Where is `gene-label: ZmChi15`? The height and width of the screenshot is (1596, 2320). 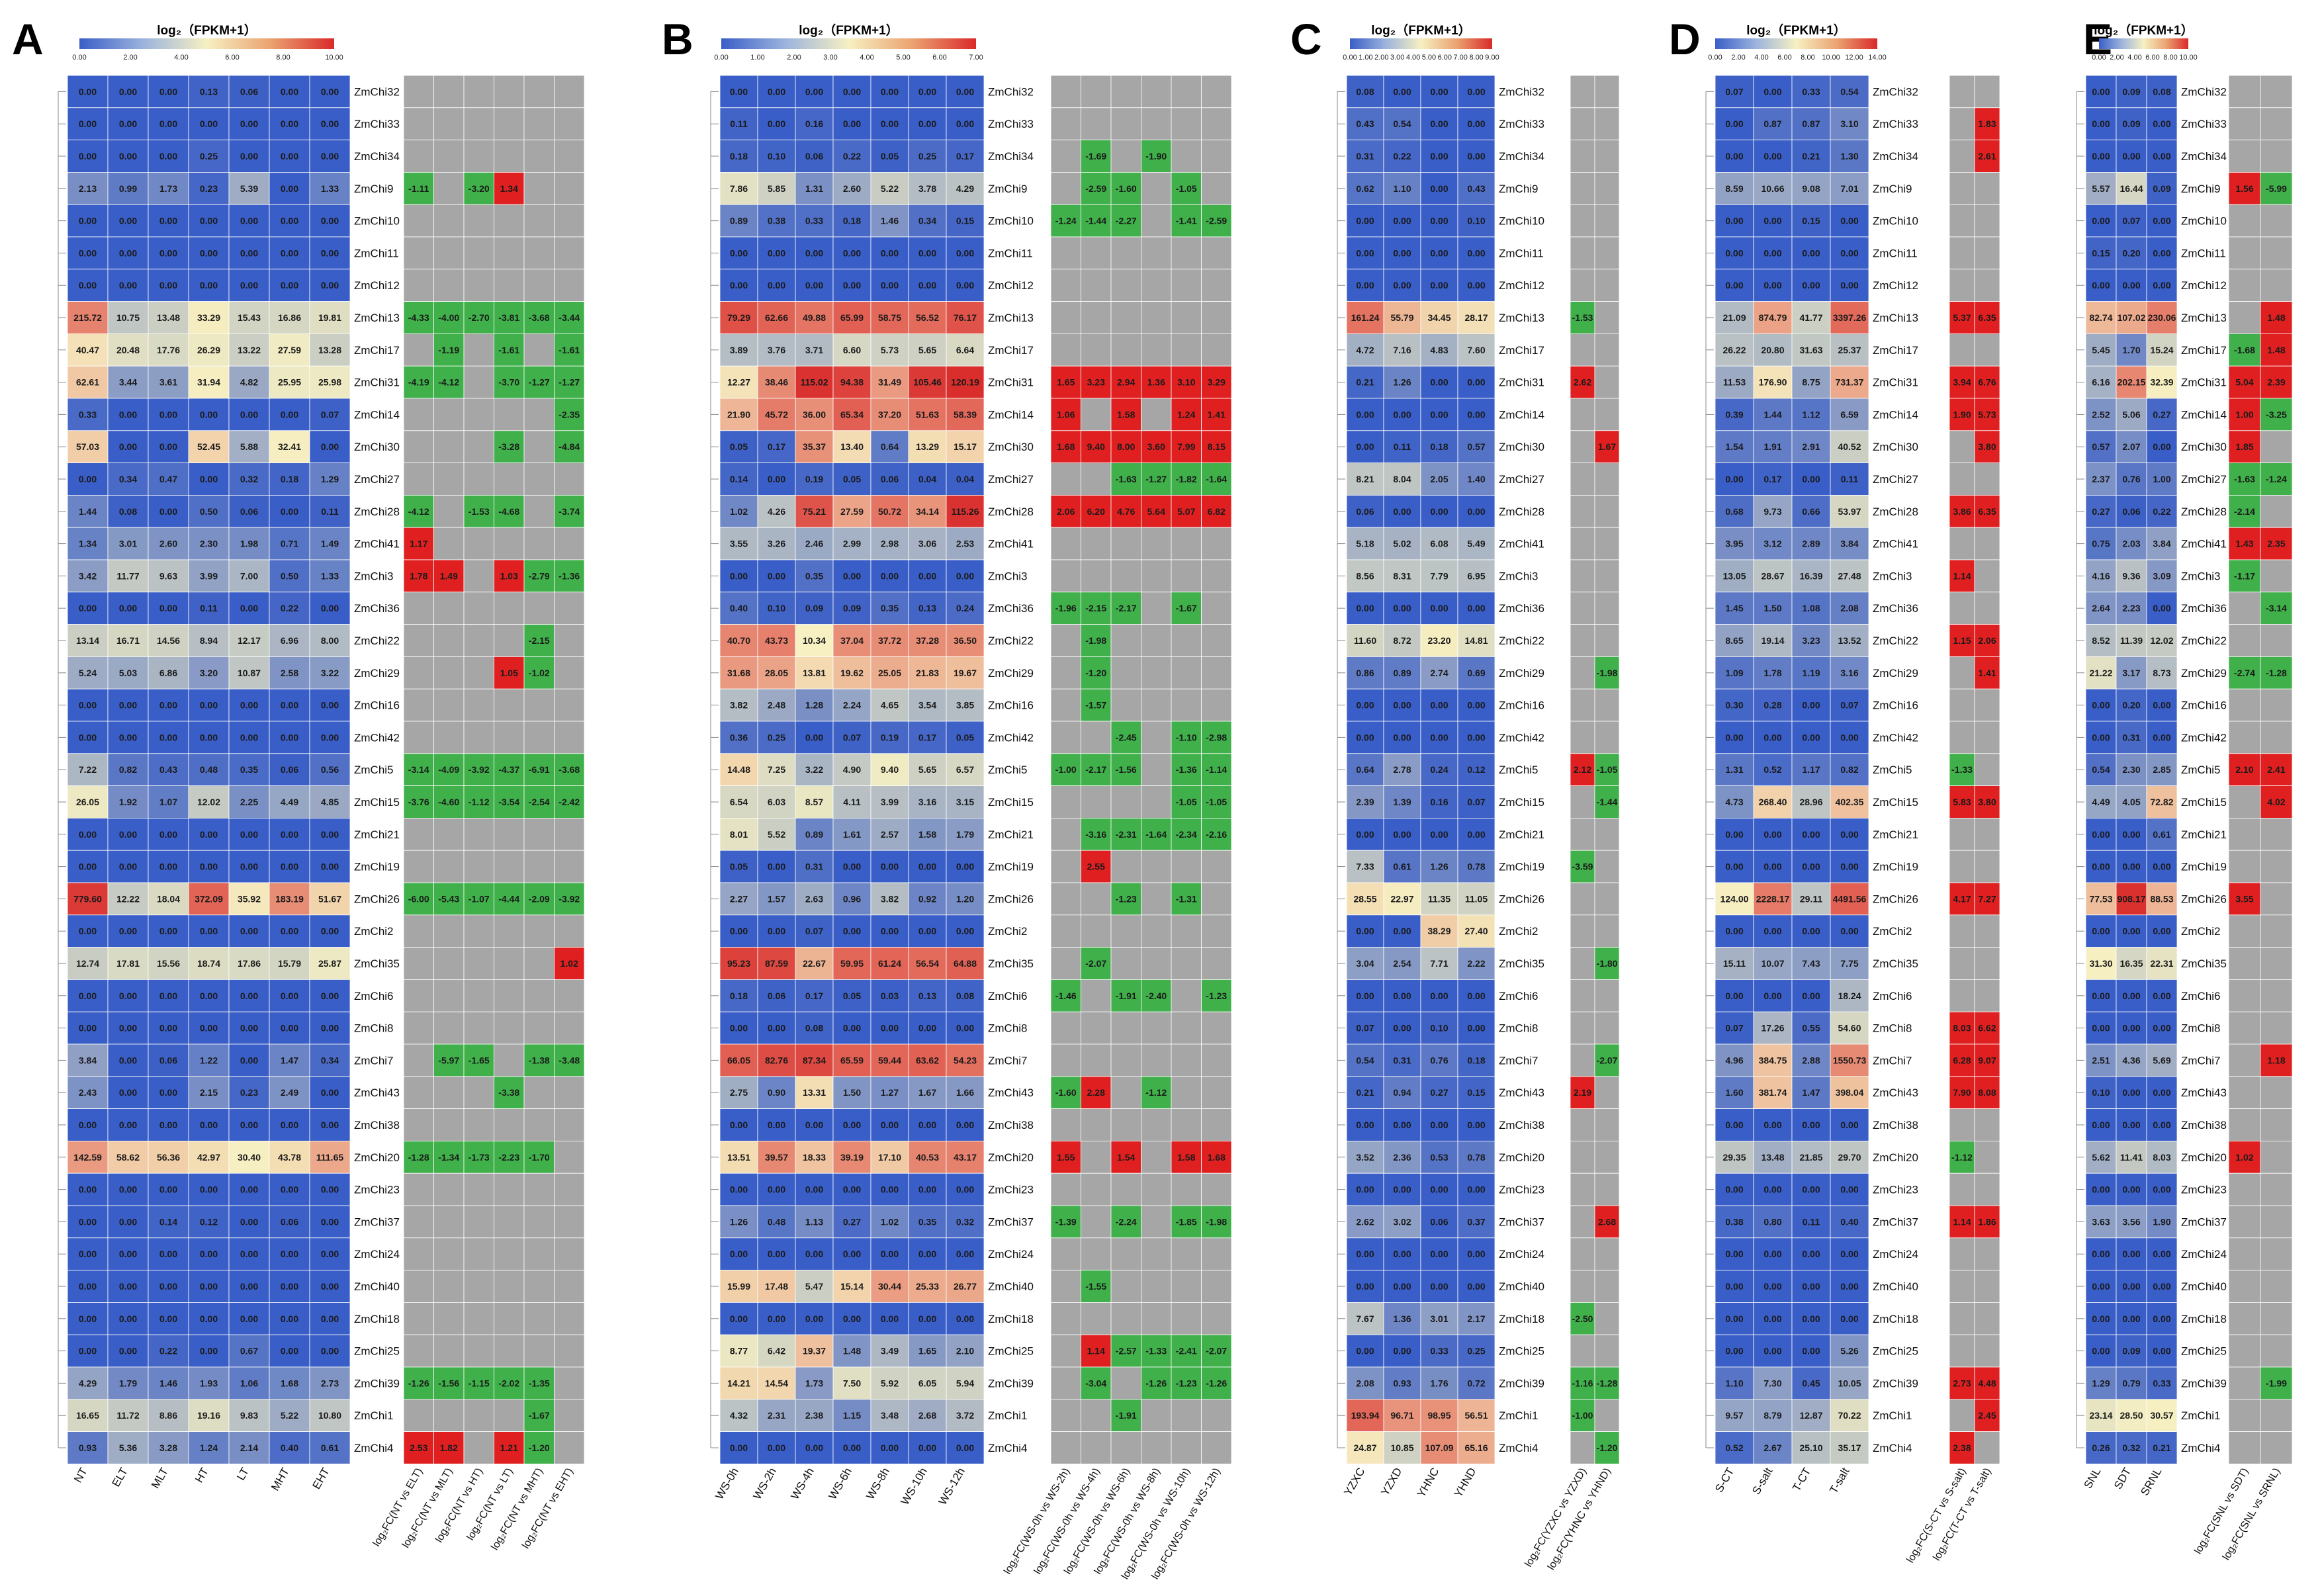
gene-label: ZmChi15 is located at coordinates (377, 802).